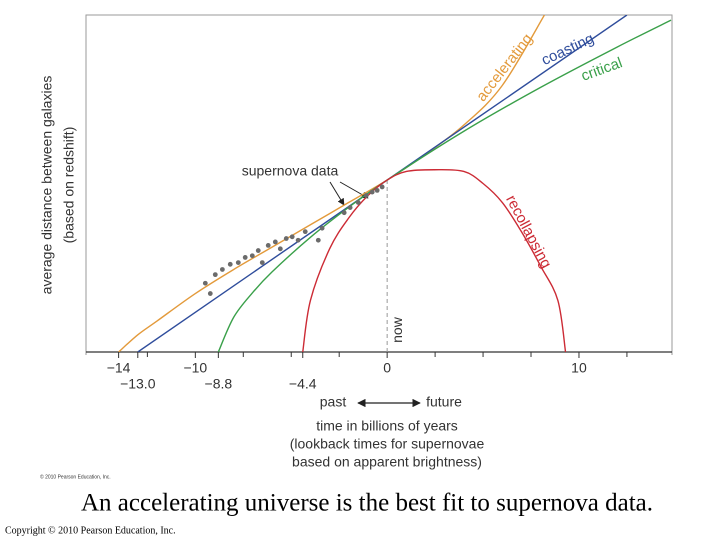  I want to click on x-label: time in billions of years, so click(387, 426).